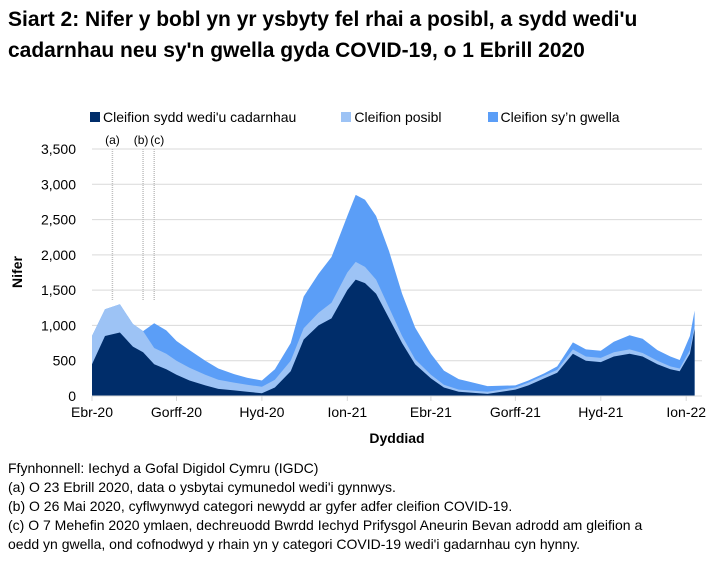 The height and width of the screenshot is (573, 725). What do you see at coordinates (17, 272) in the screenshot?
I see `y-axis-title: Nifer` at bounding box center [17, 272].